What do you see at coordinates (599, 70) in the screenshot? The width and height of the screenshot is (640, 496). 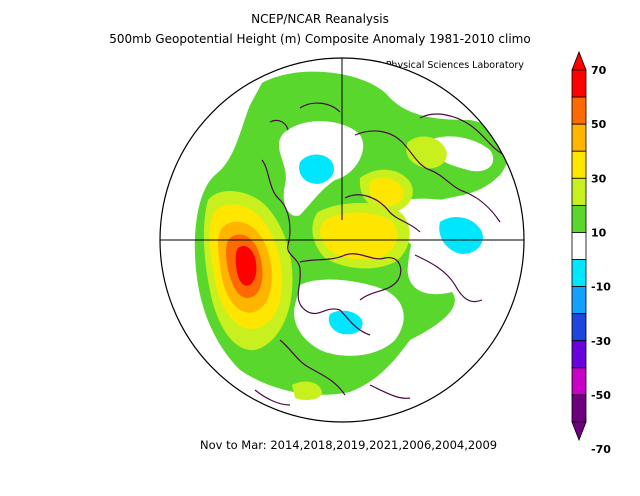 I see `colorbar-tick-label: 70` at bounding box center [599, 70].